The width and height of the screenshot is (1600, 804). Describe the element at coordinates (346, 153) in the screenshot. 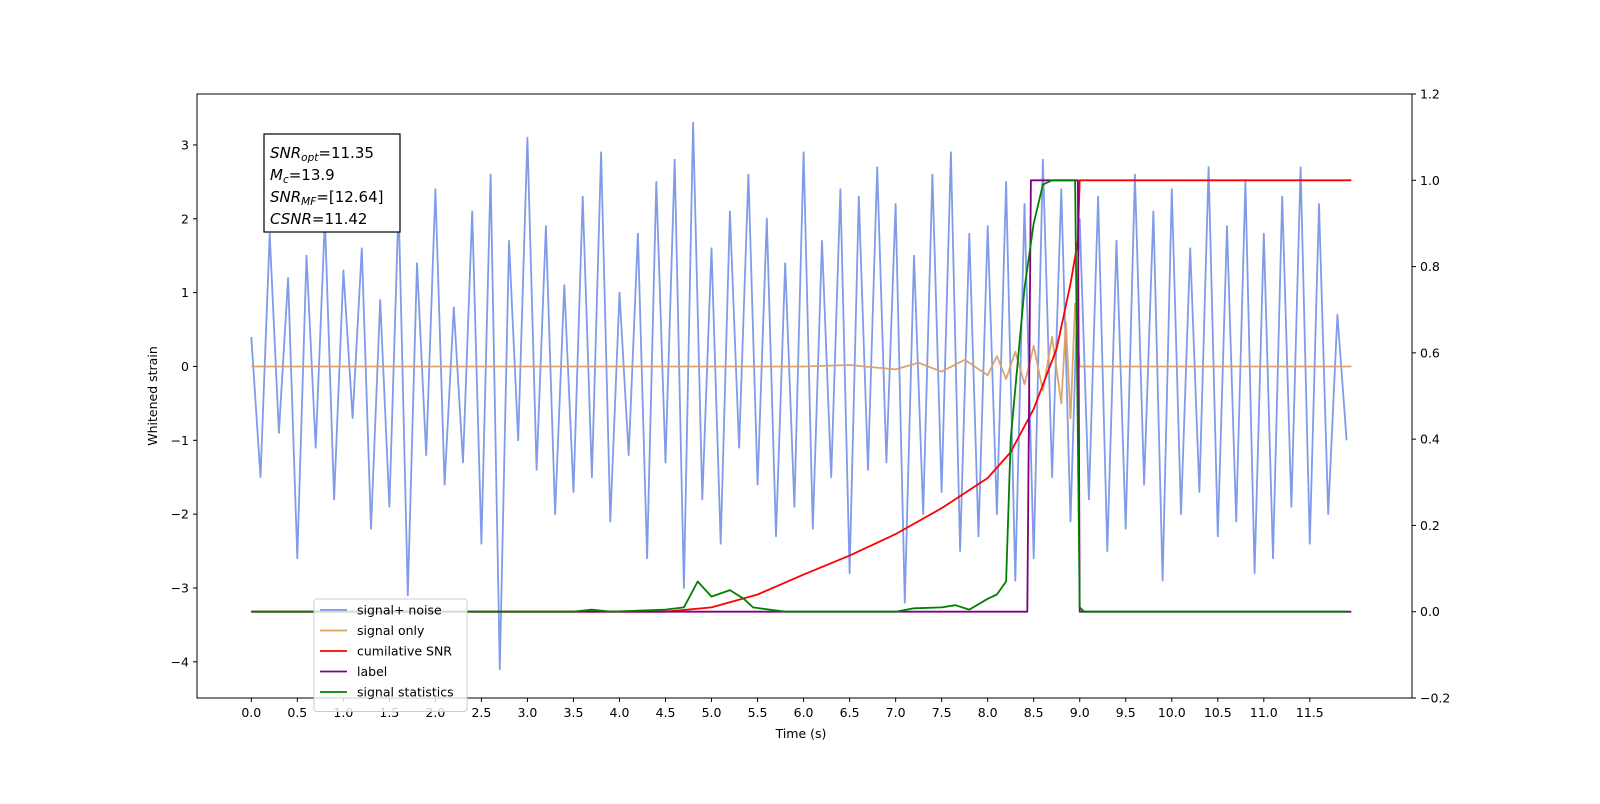

I see `annotation-value: =11.35` at that location.